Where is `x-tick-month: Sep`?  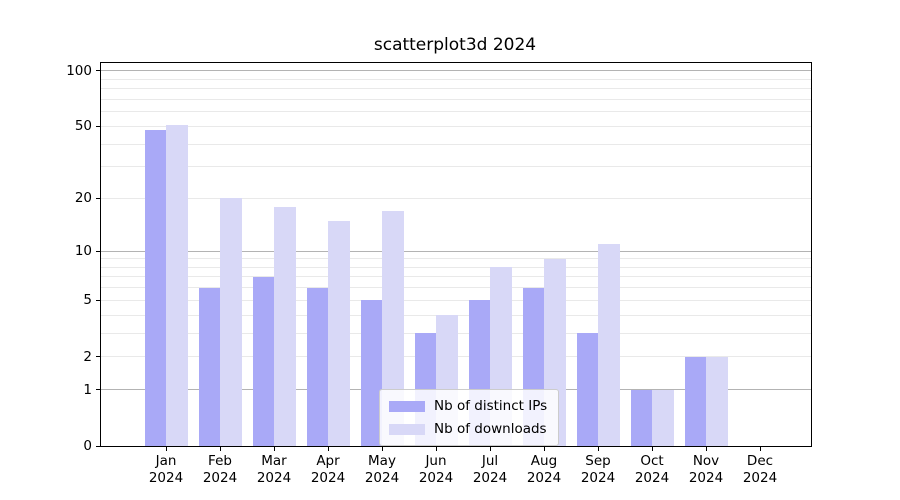
x-tick-month: Sep is located at coordinates (598, 461).